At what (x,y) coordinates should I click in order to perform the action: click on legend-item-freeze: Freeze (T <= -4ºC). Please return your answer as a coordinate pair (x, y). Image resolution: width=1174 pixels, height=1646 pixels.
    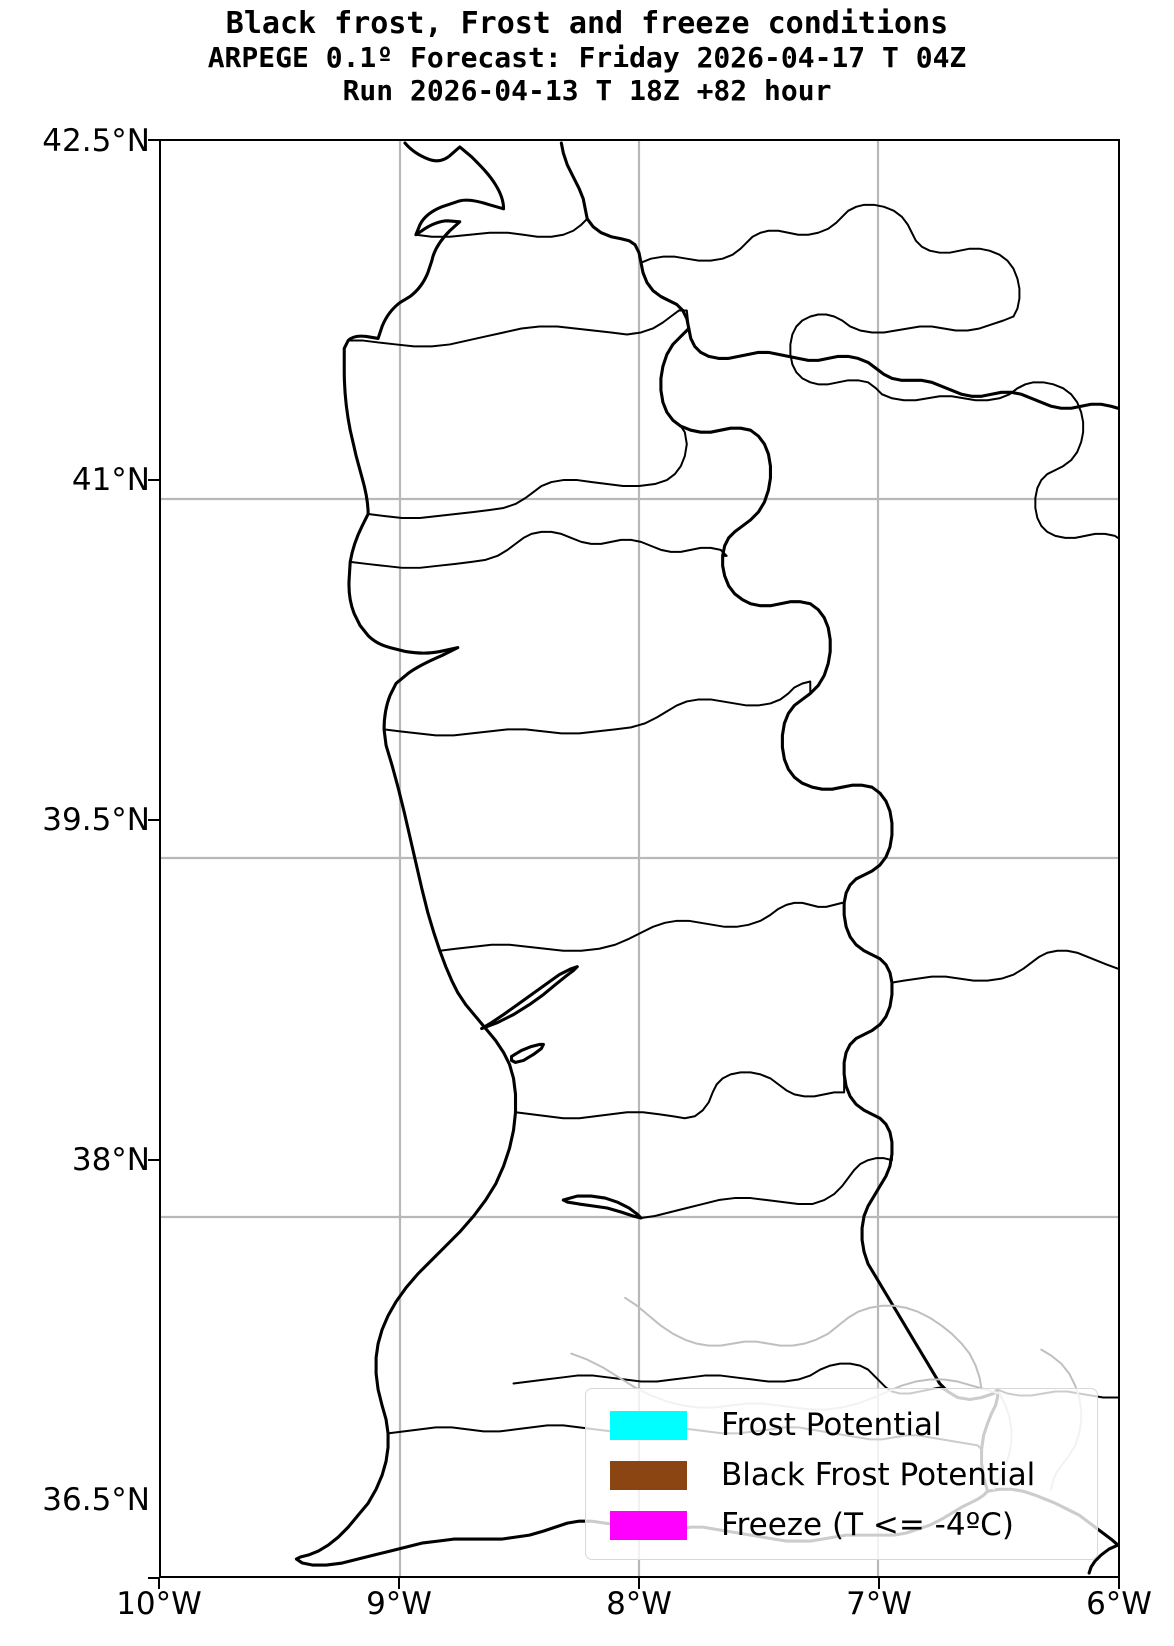
    Looking at the image, I should click on (841, 1525).